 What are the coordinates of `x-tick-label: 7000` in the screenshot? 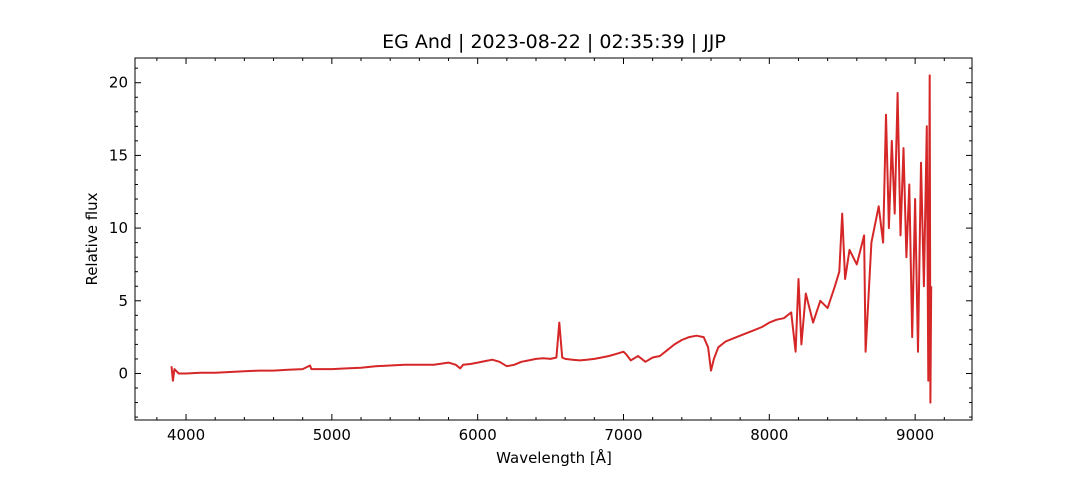 It's located at (623, 435).